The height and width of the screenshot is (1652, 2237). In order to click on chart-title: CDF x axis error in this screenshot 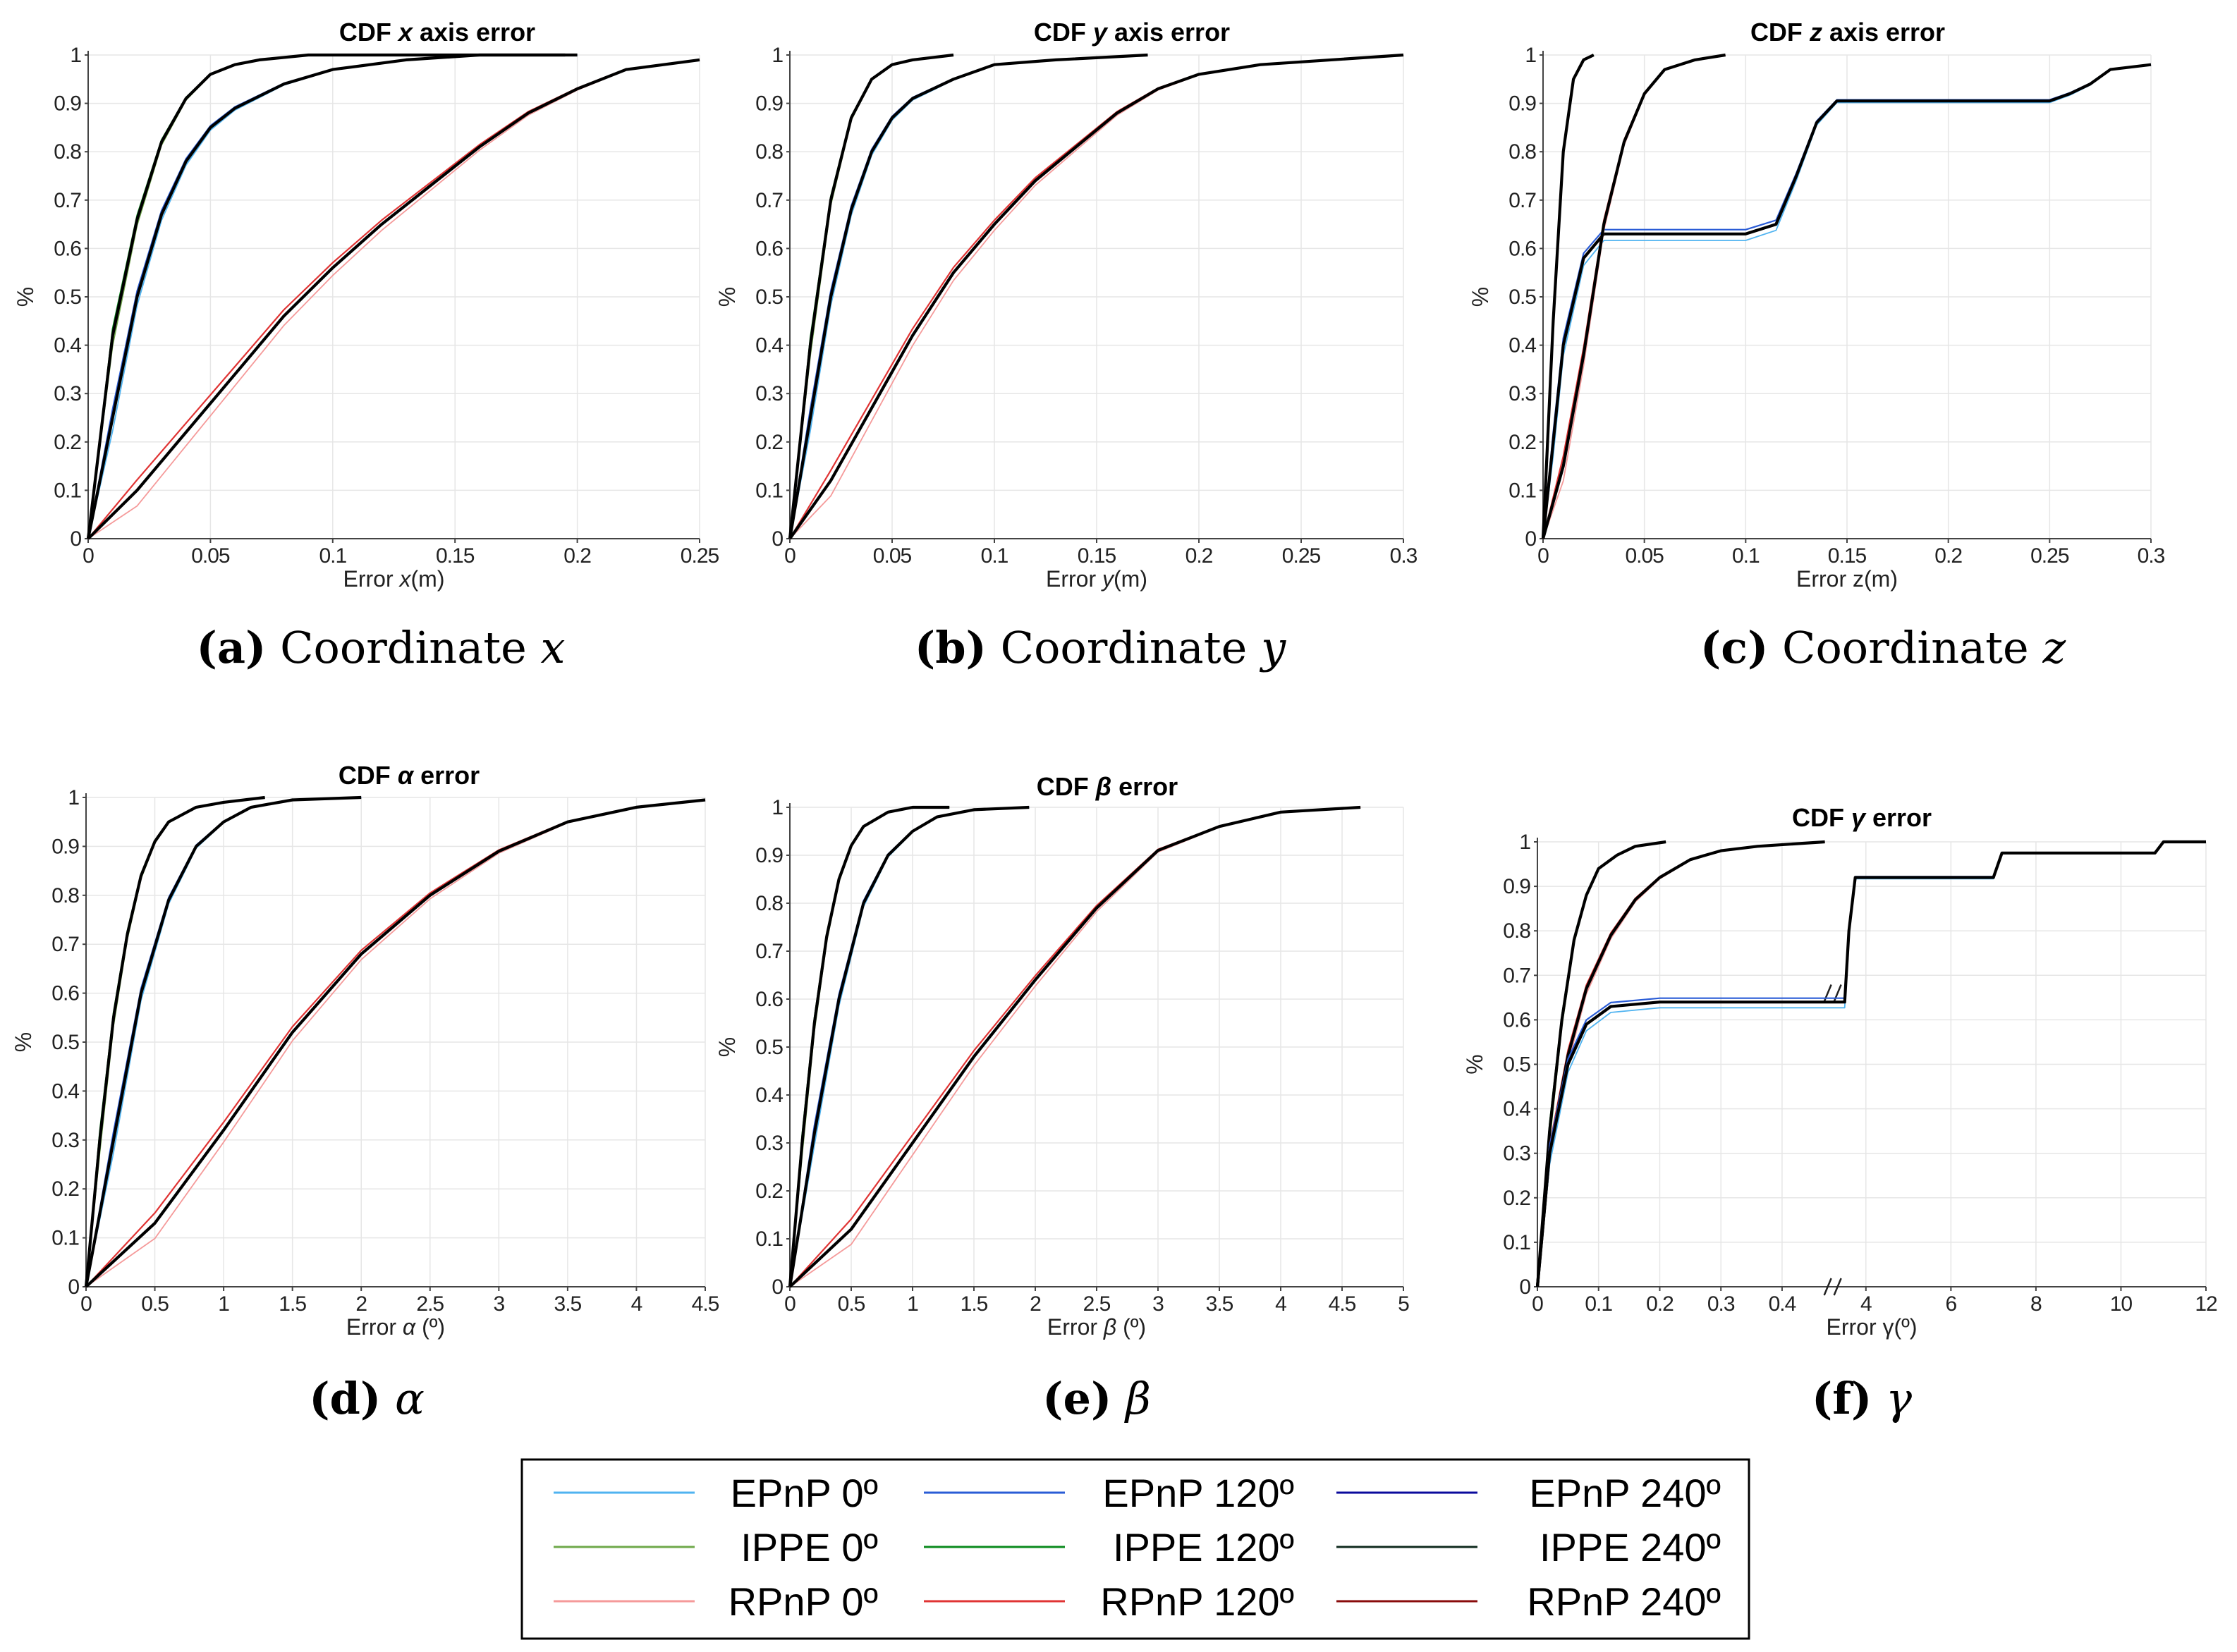, I will do `click(437, 33)`.